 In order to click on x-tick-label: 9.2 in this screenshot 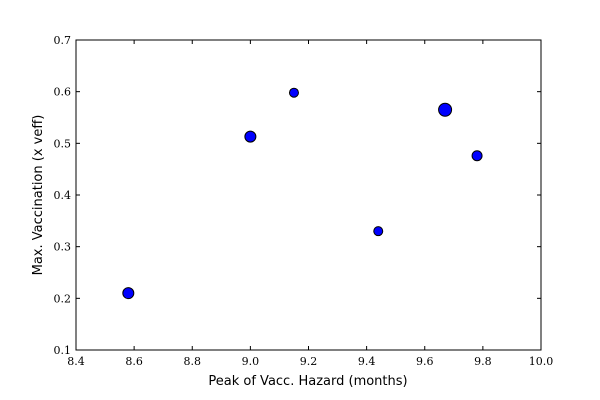, I will do `click(309, 361)`.